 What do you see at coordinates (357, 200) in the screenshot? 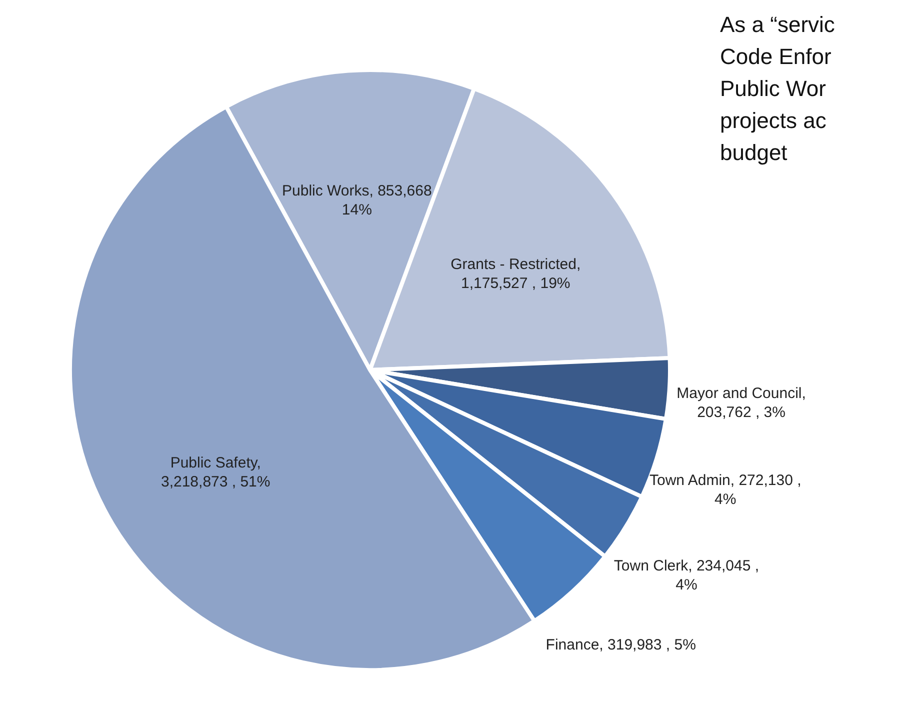
I see `slice-label: Public Works, 853,668 14%` at bounding box center [357, 200].